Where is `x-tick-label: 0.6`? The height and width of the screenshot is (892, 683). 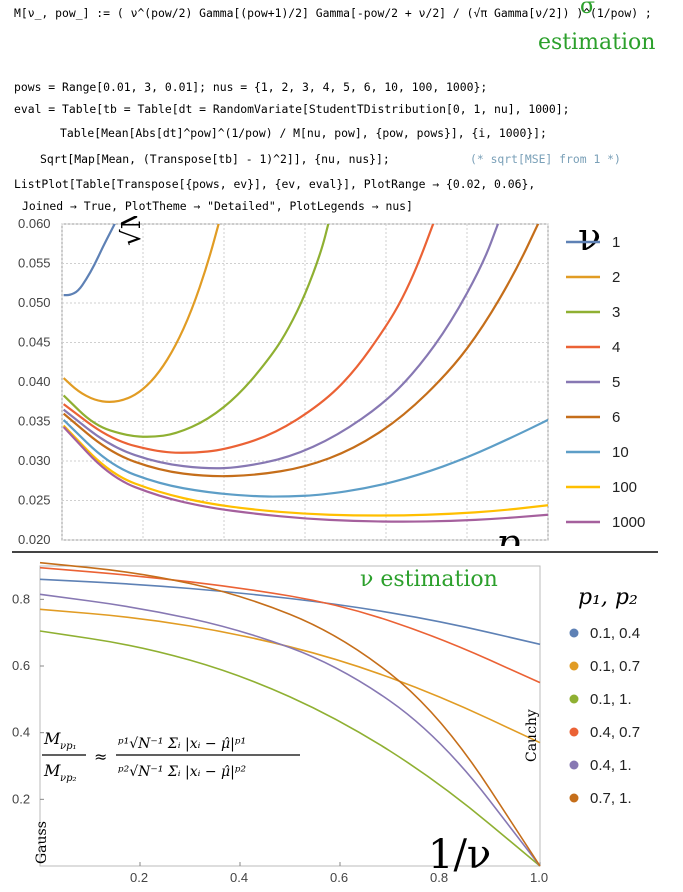 x-tick-label: 0.6 is located at coordinates (339, 877).